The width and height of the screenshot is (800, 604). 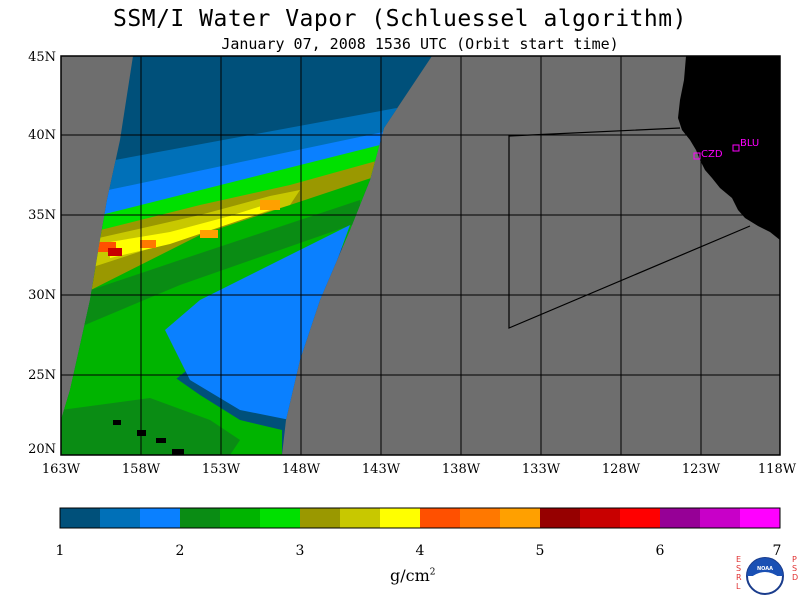 I want to click on colorbar-tick: 4, so click(x=420, y=551).